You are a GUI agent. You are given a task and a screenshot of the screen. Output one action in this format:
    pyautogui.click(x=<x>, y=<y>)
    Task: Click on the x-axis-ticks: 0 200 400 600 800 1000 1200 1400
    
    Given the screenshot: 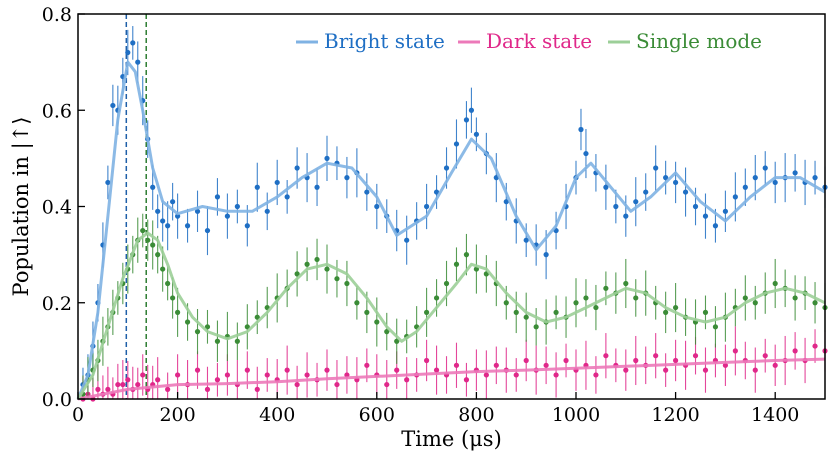 What is the action you would take?
    pyautogui.click(x=435, y=409)
    